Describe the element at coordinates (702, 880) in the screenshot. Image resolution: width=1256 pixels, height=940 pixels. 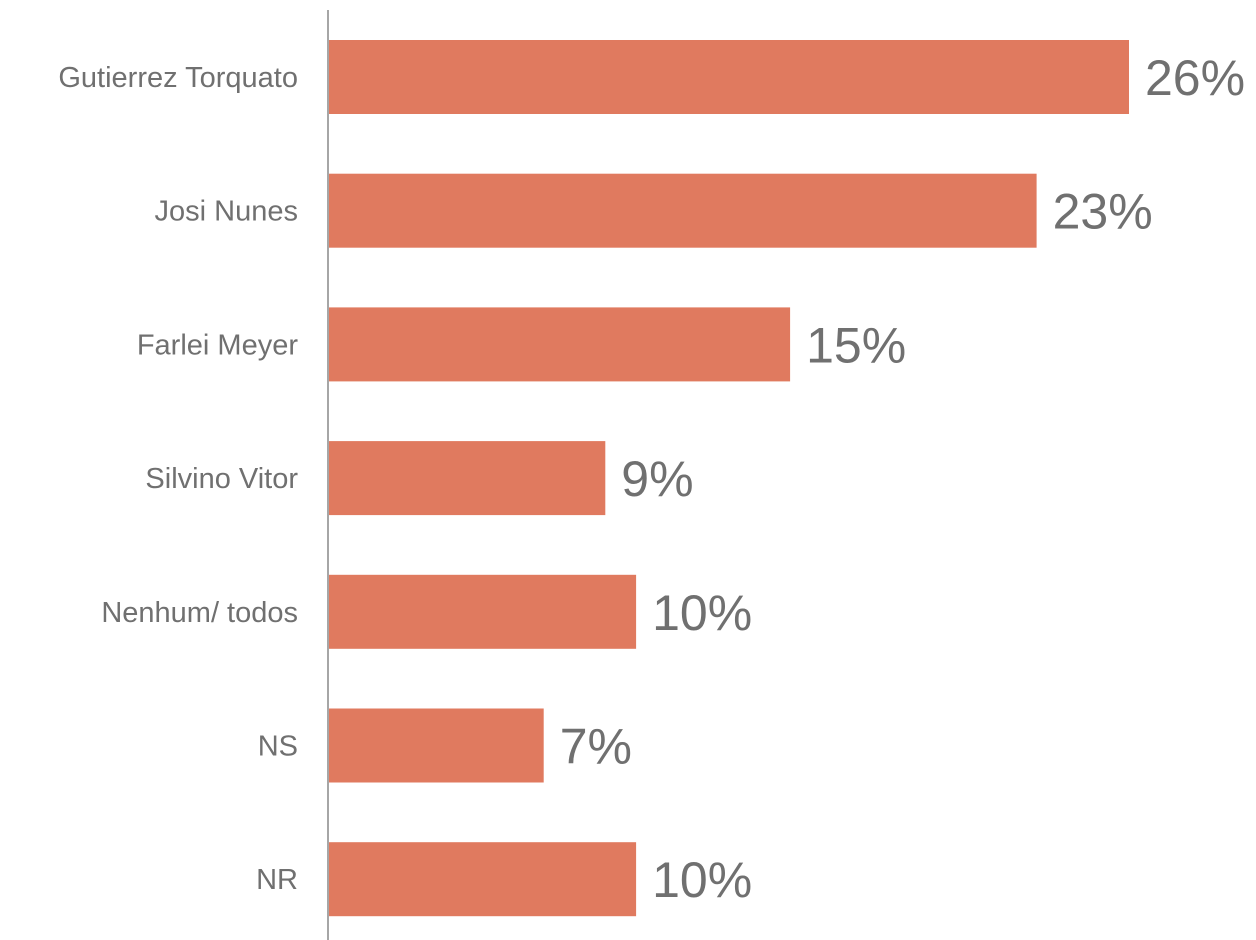
I see `value-label-6: 10%` at that location.